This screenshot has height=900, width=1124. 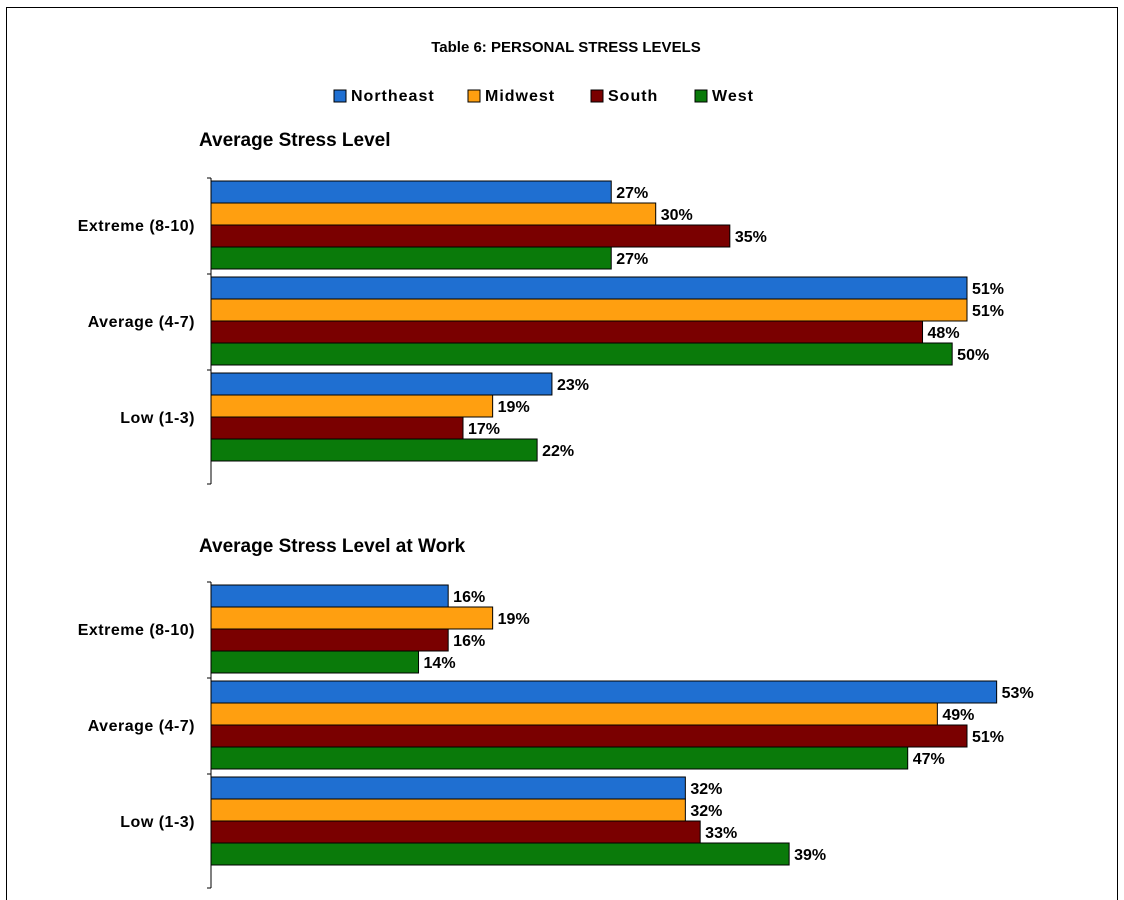 I want to click on bar-value-label: 50%, so click(x=973, y=355).